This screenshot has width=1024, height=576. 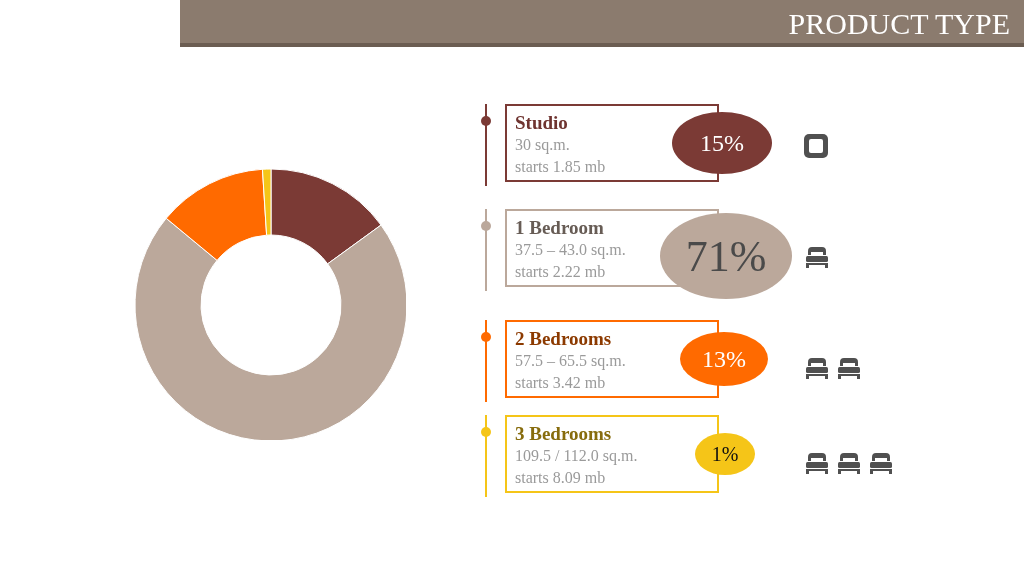 I want to click on text: 109.5 / 112.0 sq.m., so click(x=577, y=456).